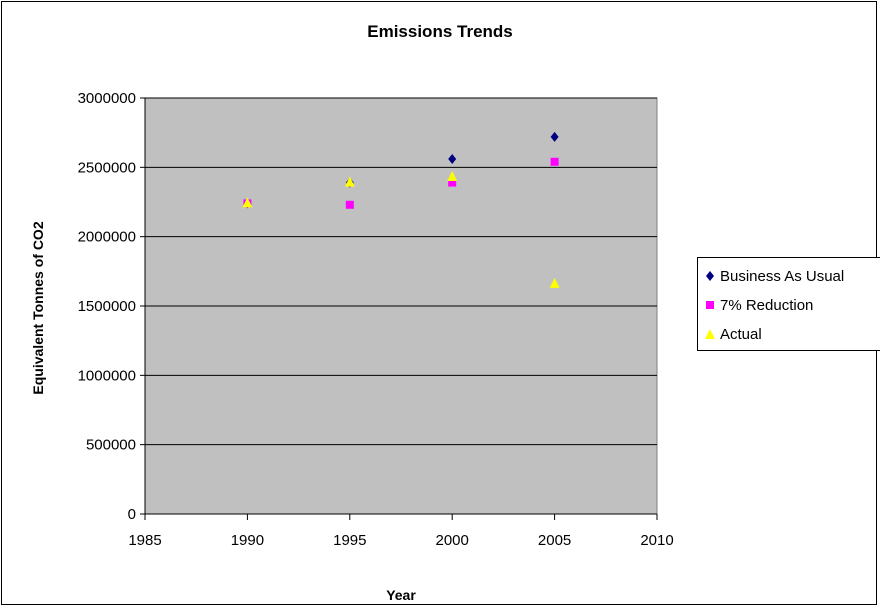 The image size is (880, 608). Describe the element at coordinates (107, 375) in the screenshot. I see `y-tick-label: 1000000` at that location.